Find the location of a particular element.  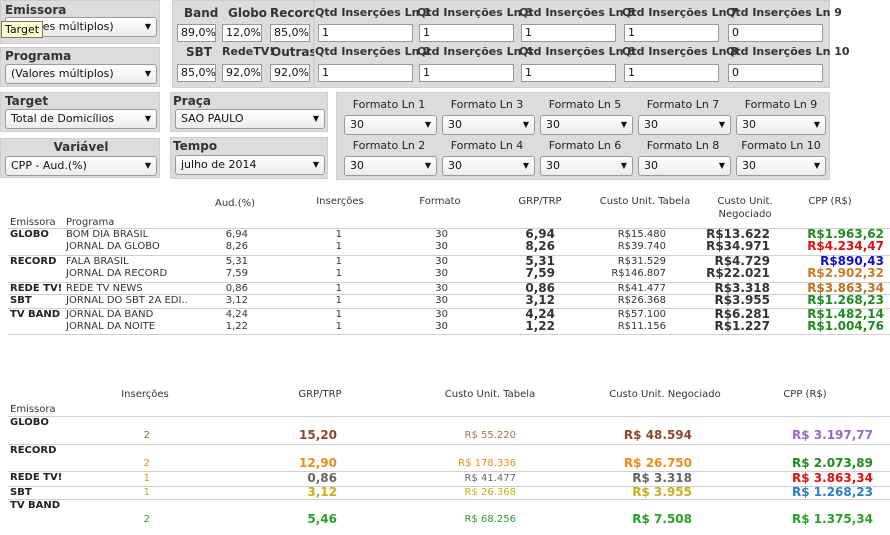

programa-label: Programa is located at coordinates (38, 56).